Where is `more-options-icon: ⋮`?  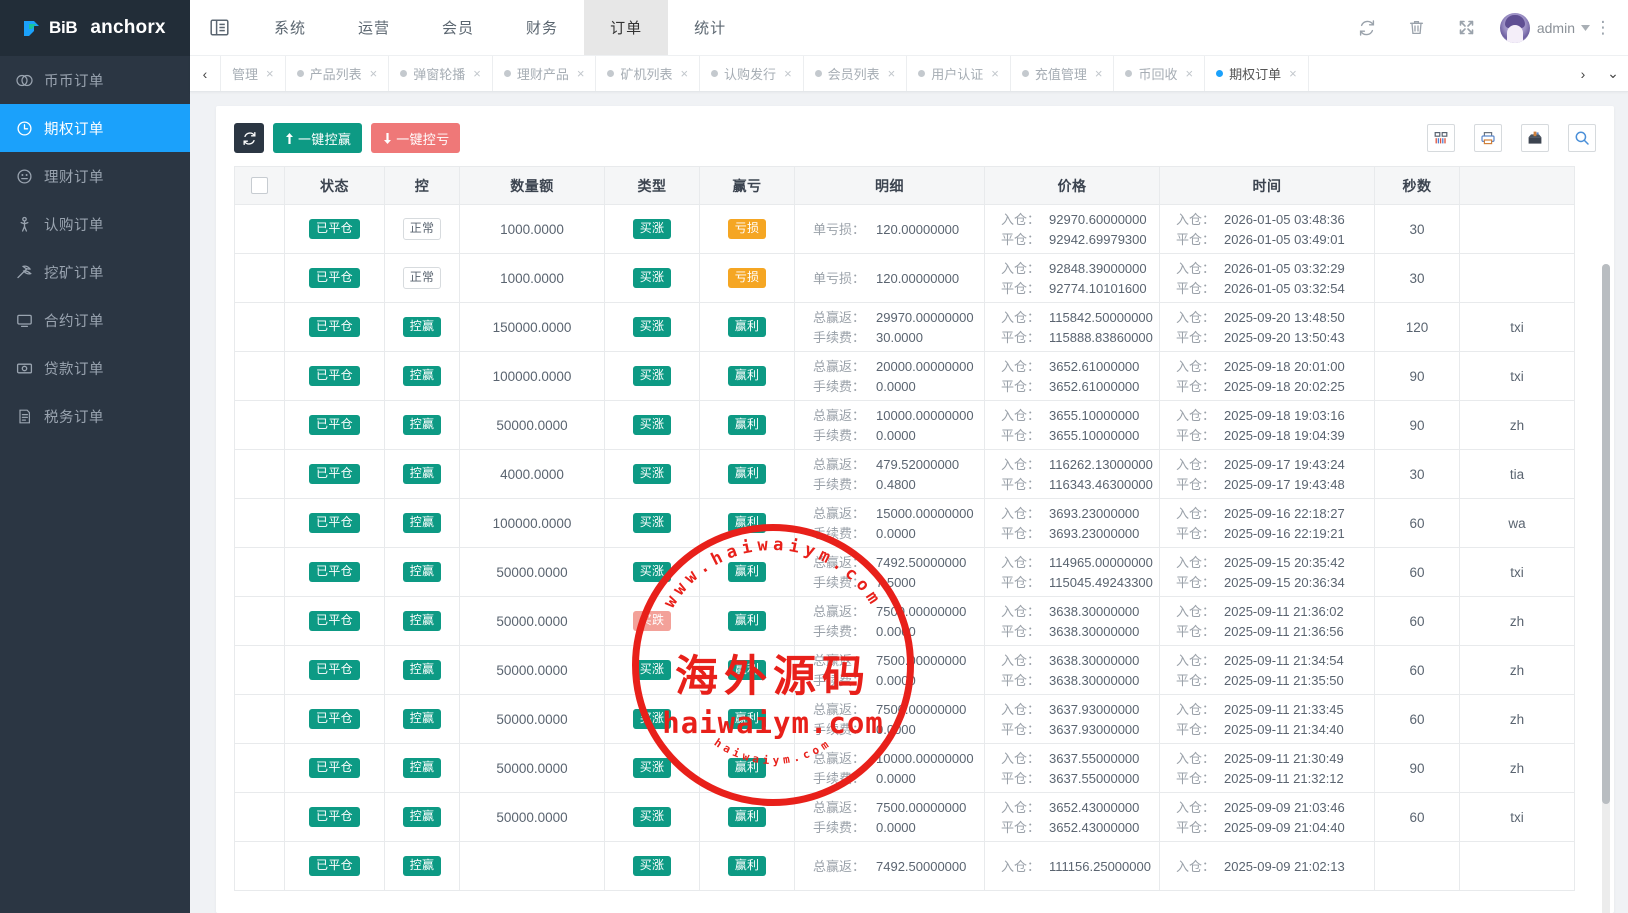
more-options-icon: ⋮ is located at coordinates (1603, 27).